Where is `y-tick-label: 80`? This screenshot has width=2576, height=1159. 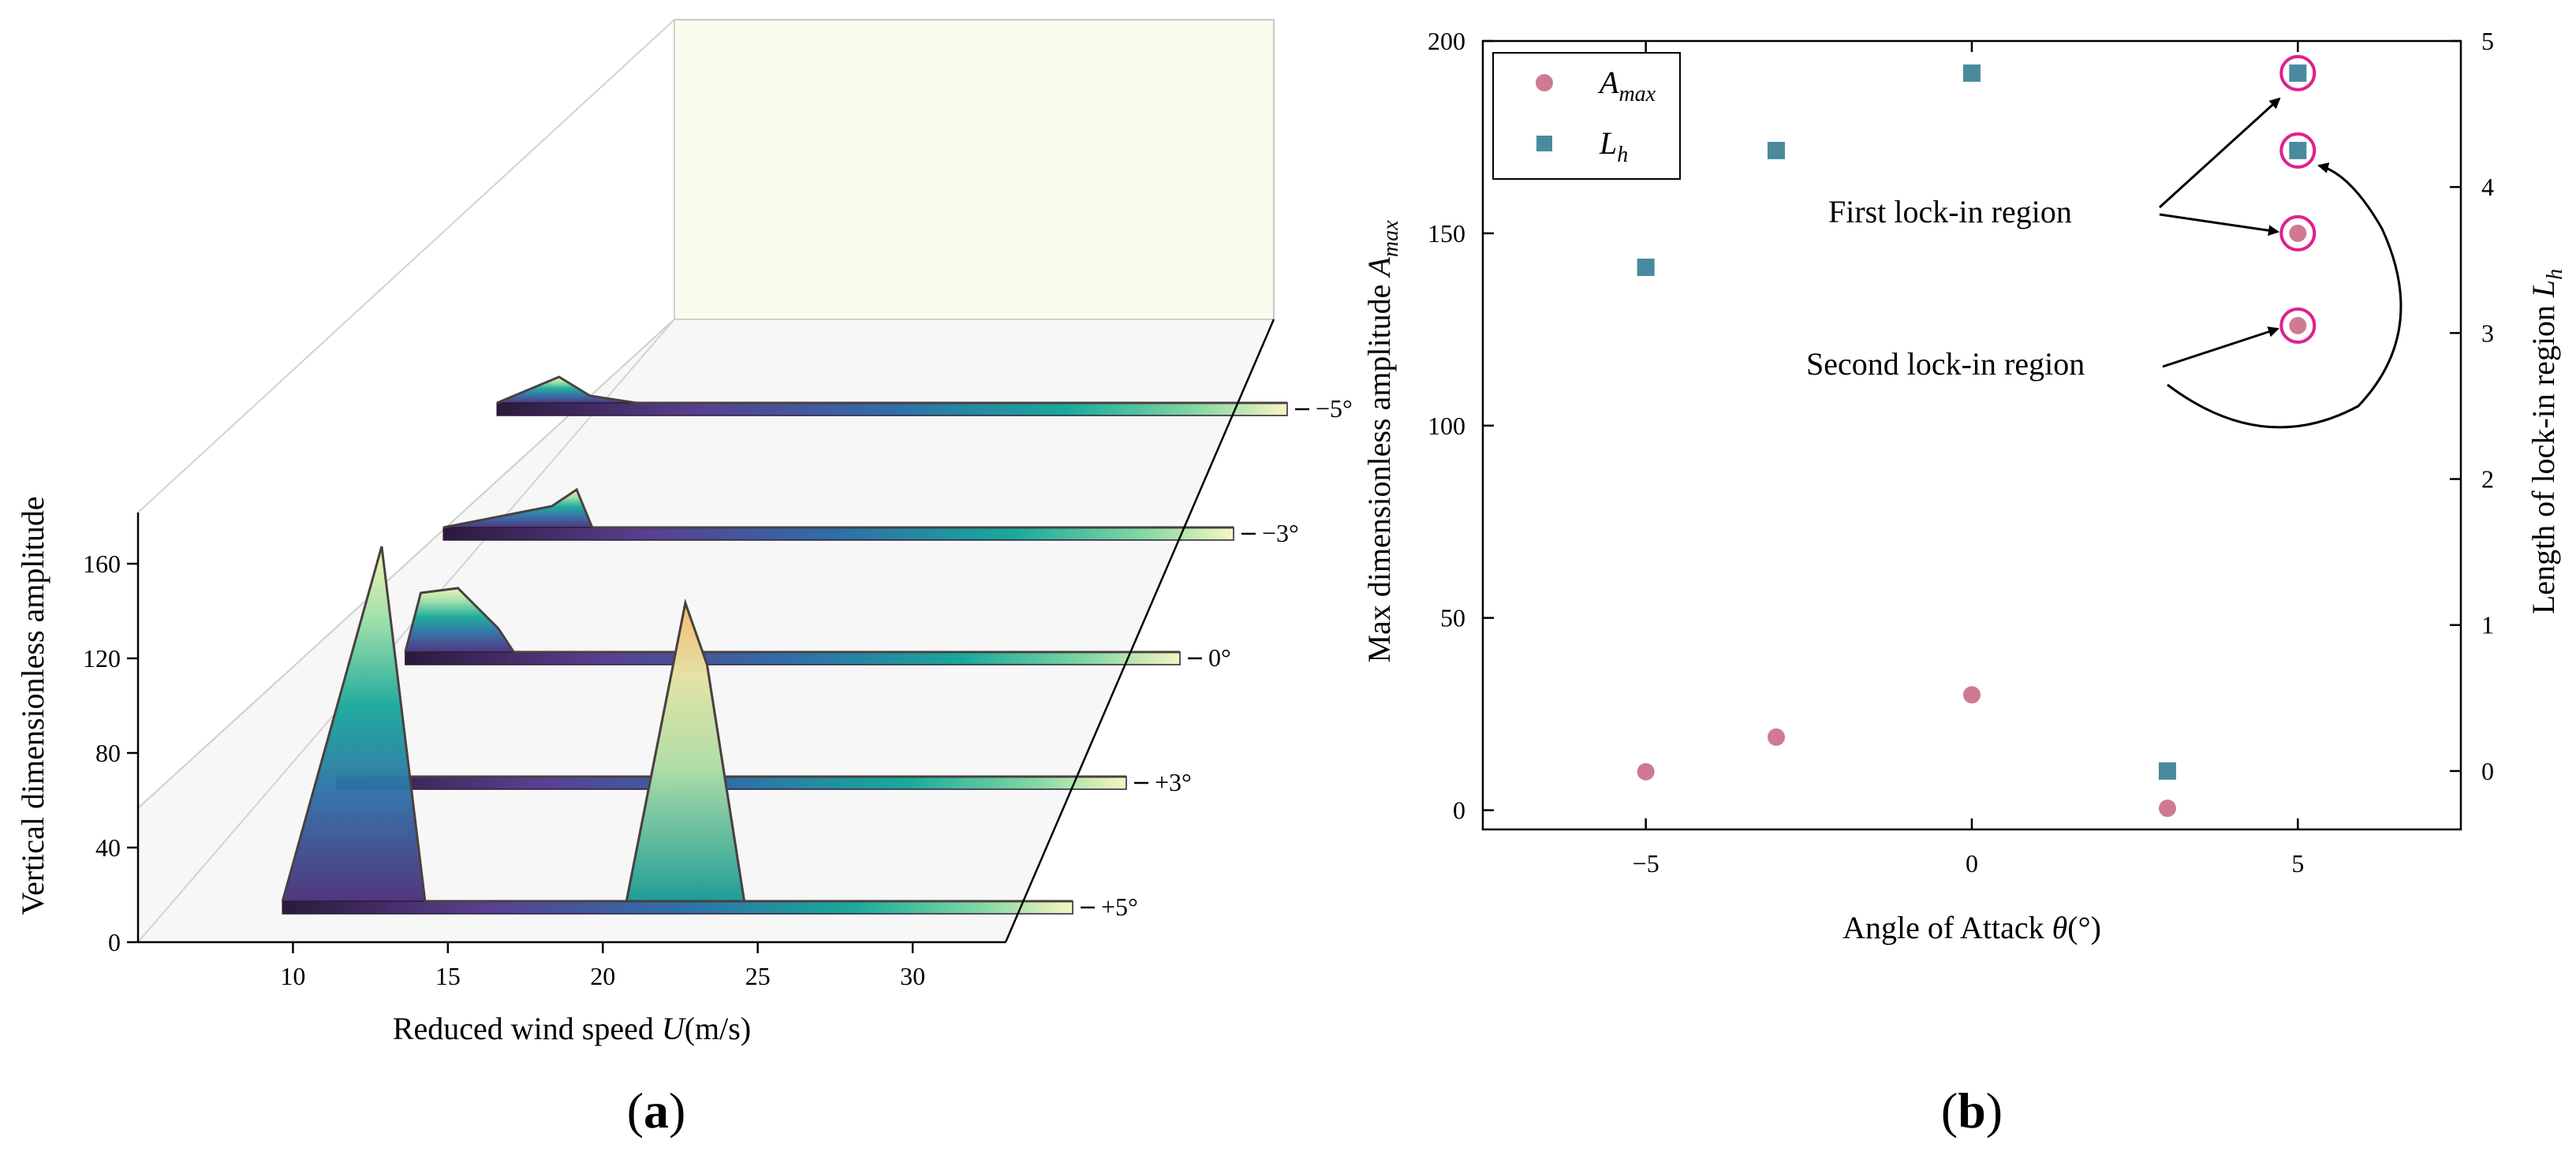 y-tick-label: 80 is located at coordinates (108, 753).